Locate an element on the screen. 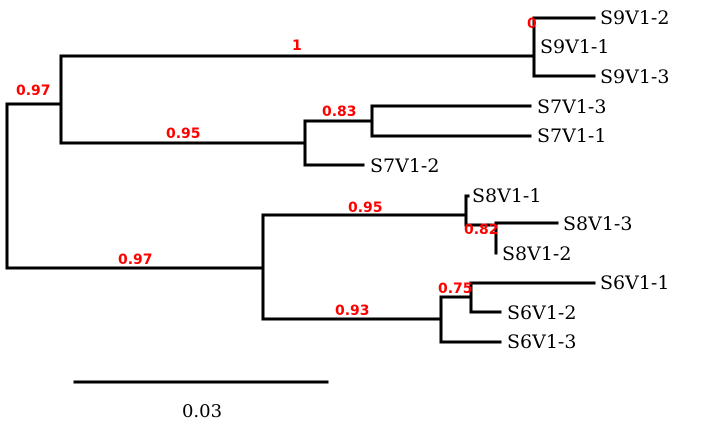 The width and height of the screenshot is (709, 432). leaf-label-s6v1-2: S6V1-2 is located at coordinates (541, 313).